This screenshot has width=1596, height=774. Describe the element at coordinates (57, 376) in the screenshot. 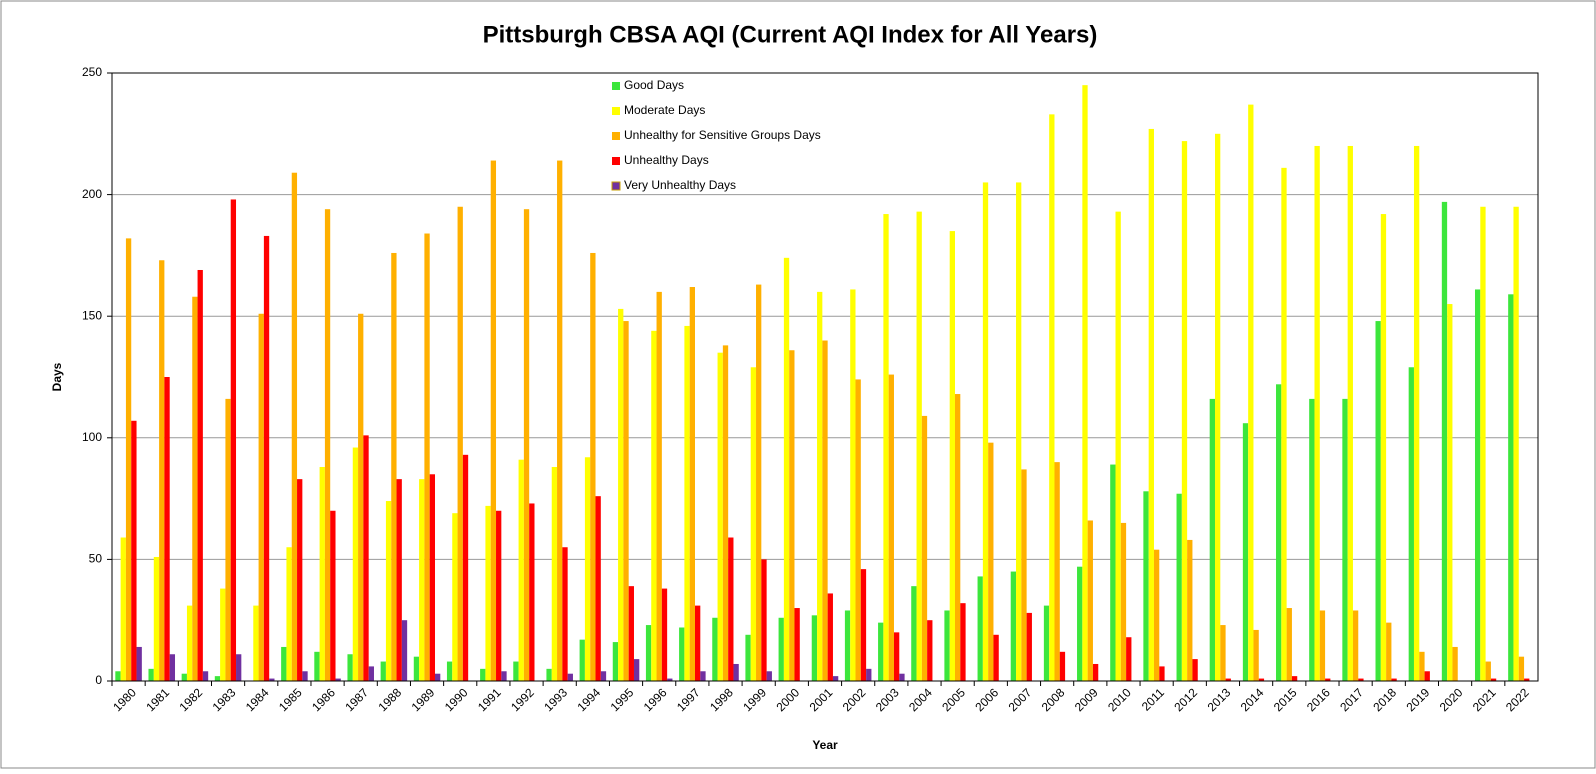

I see `y-axis-label: Days` at that location.